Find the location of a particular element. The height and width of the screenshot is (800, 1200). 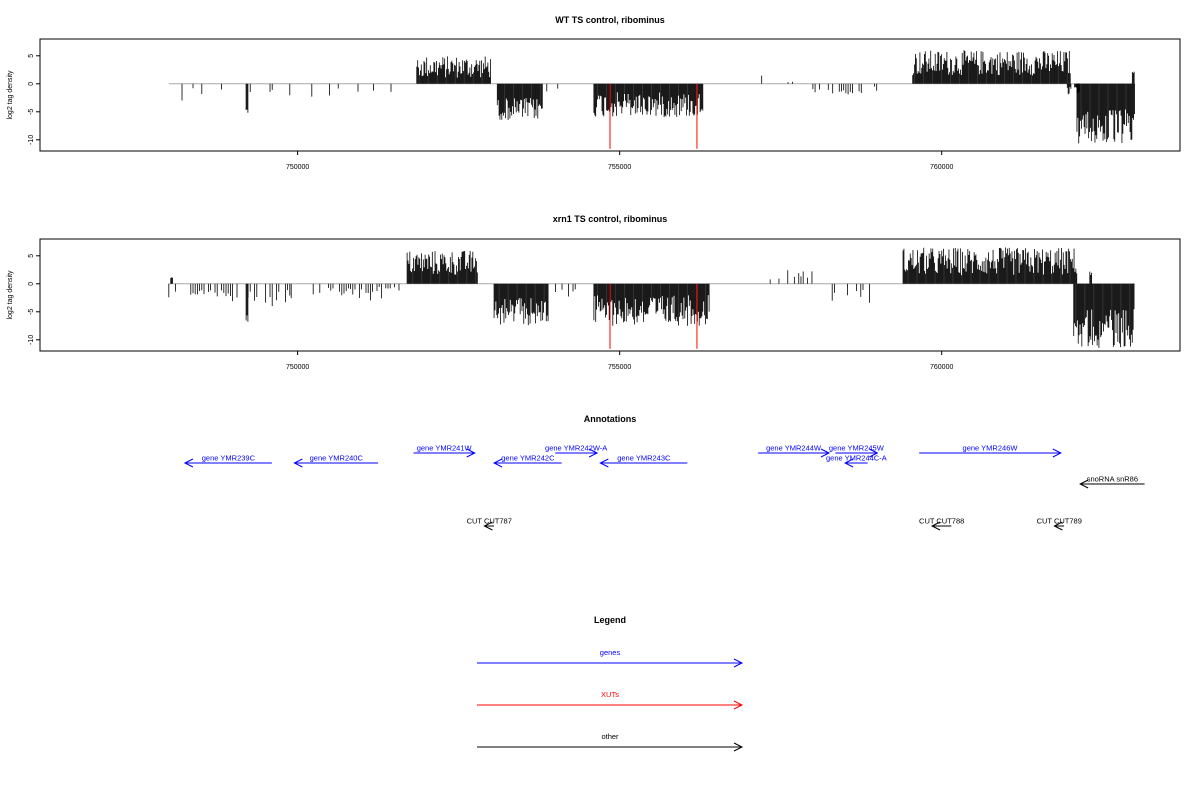

annotation-label: snoRNA snR86 is located at coordinates (1112, 479).